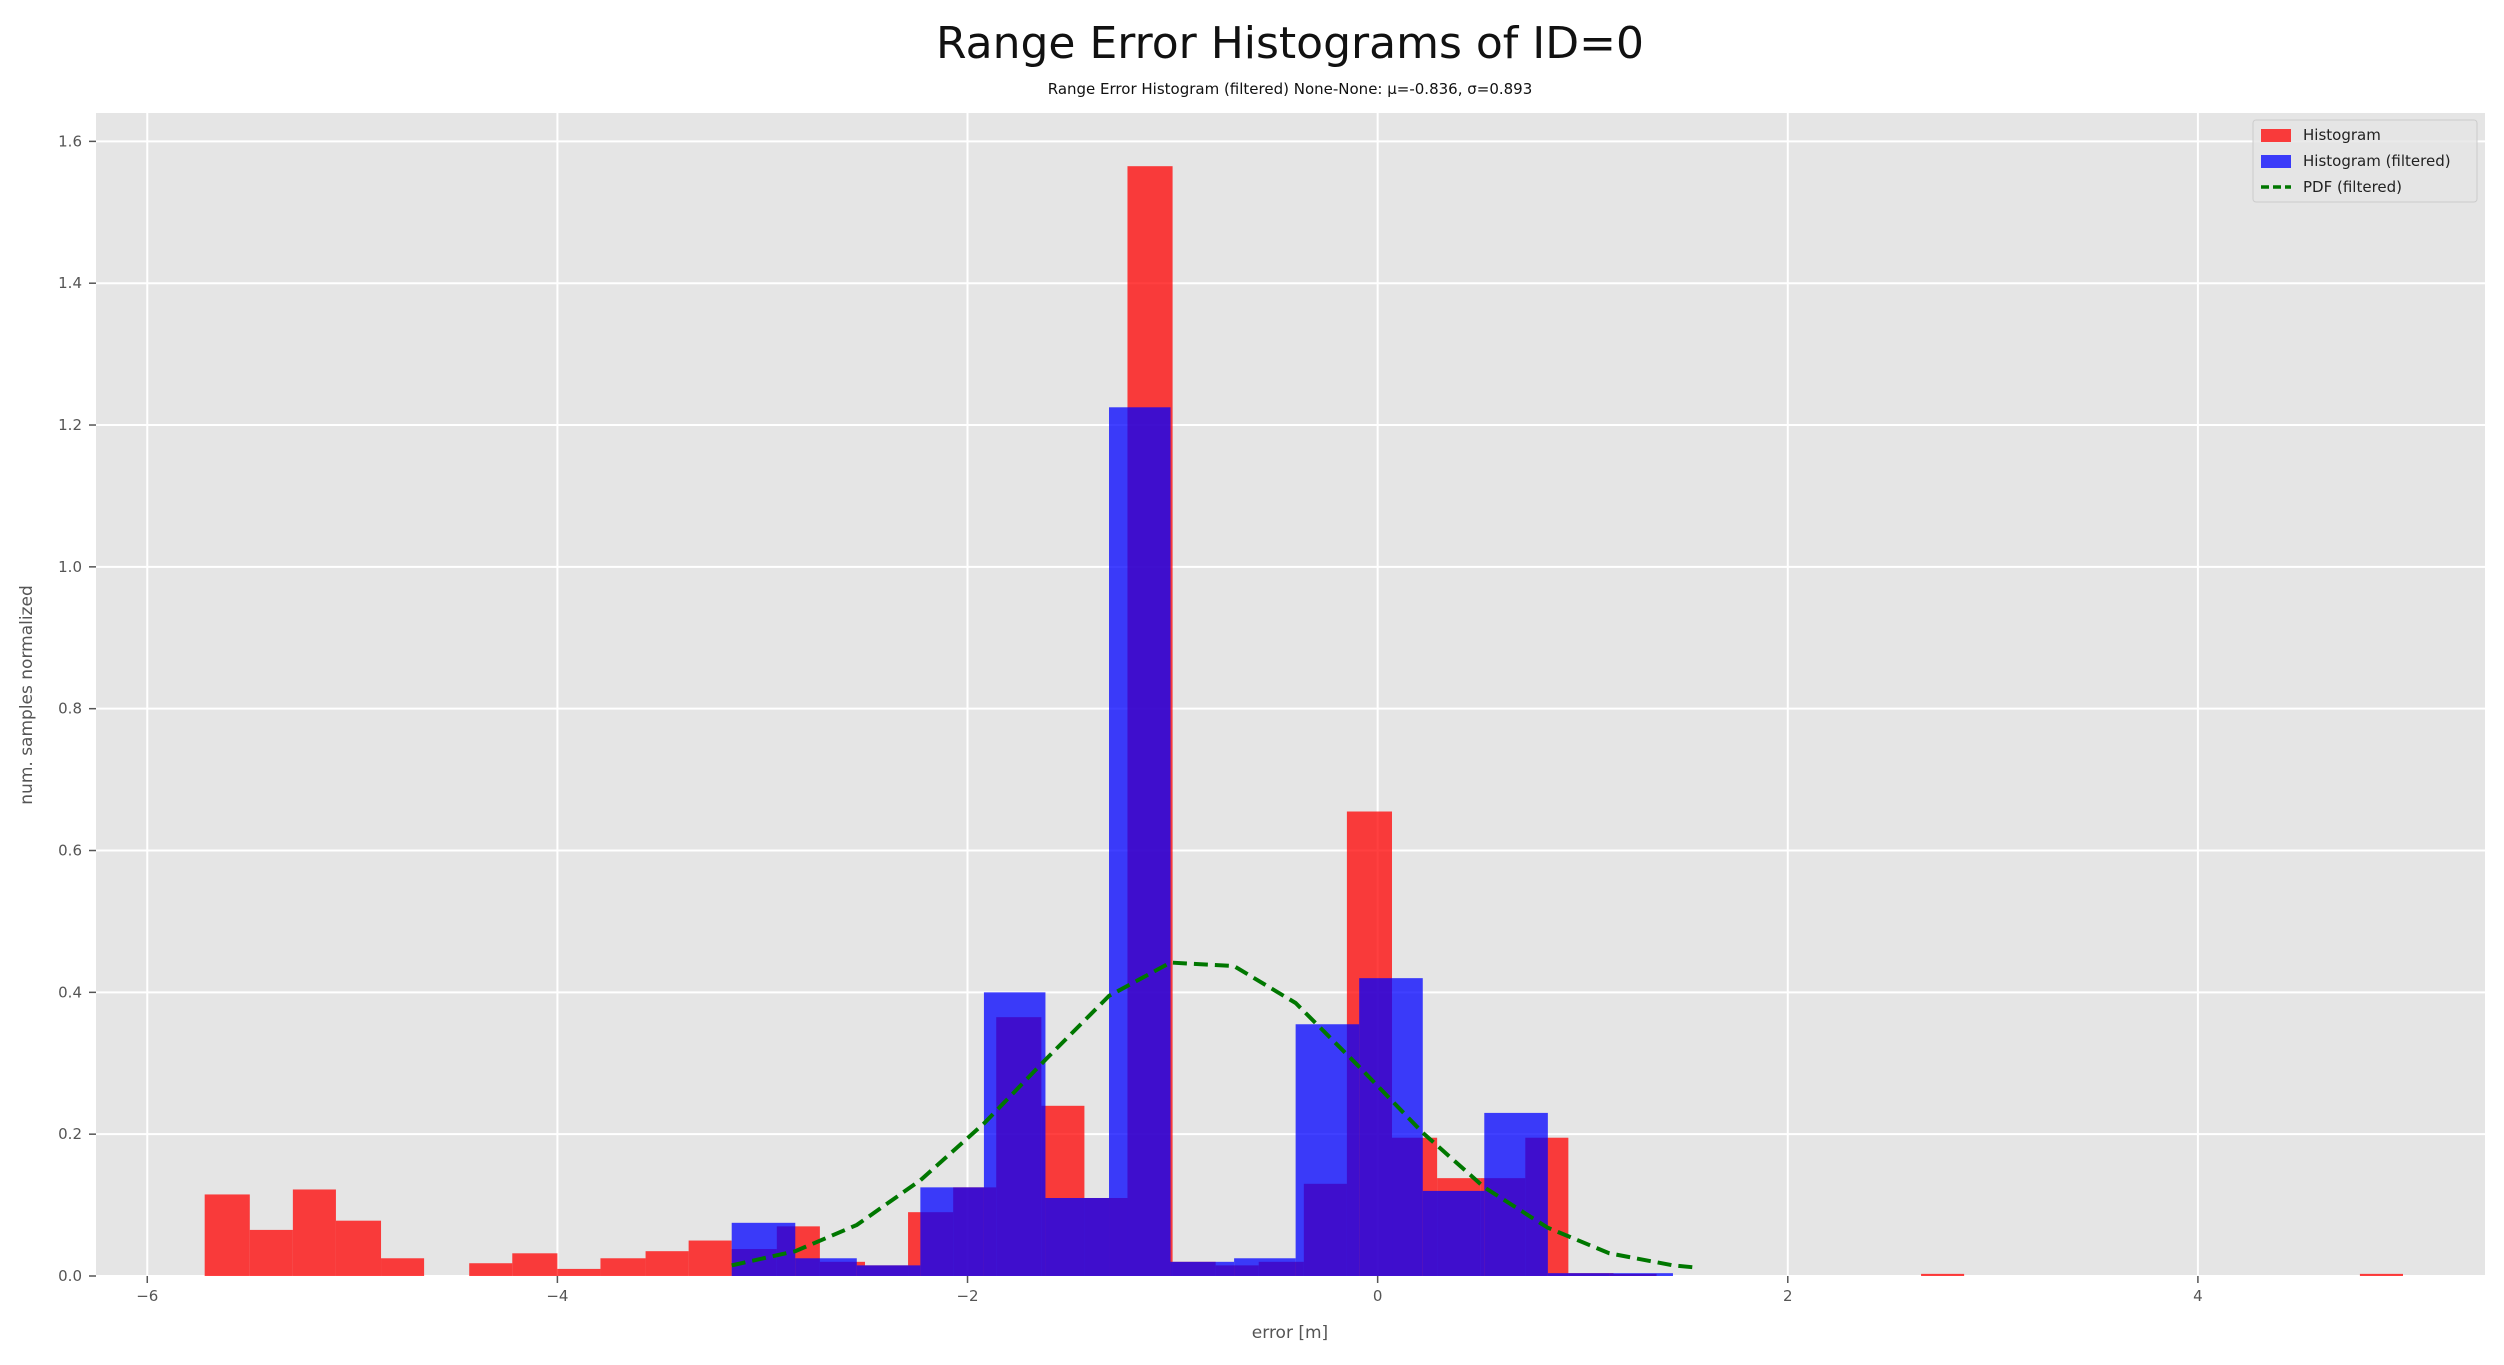  What do you see at coordinates (70, 1276) in the screenshot?
I see `y-tick-label: 0.0` at bounding box center [70, 1276].